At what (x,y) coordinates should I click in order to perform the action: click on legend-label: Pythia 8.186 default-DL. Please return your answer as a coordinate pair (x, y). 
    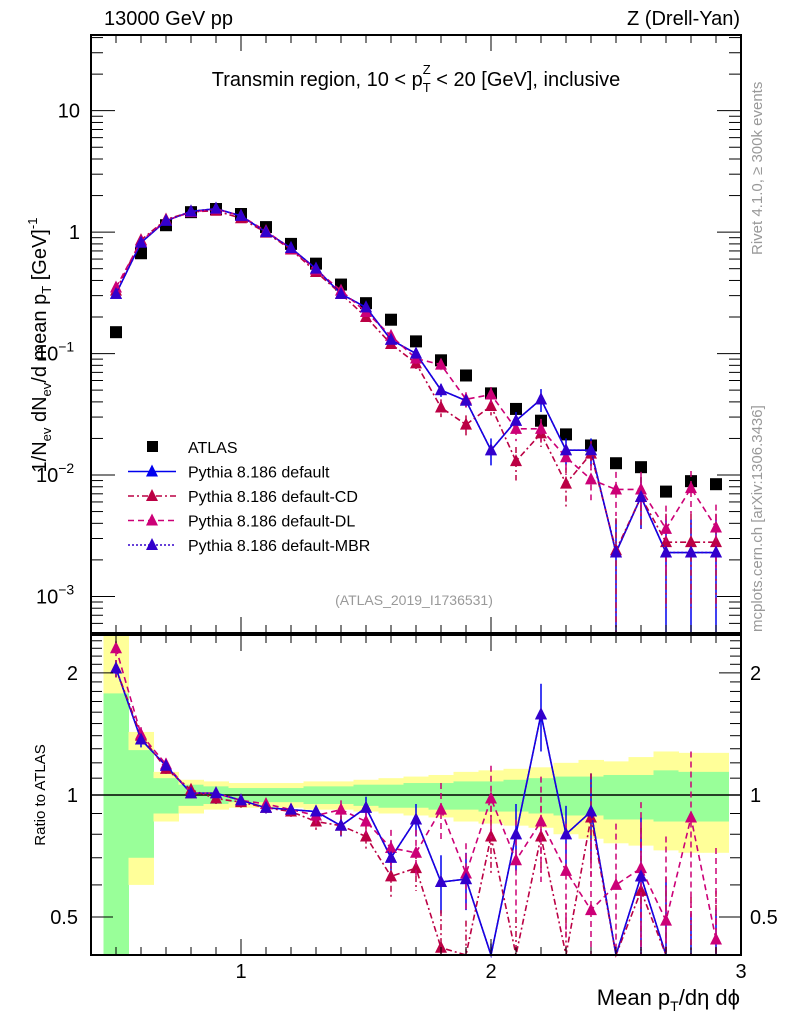
    Looking at the image, I should click on (271, 522).